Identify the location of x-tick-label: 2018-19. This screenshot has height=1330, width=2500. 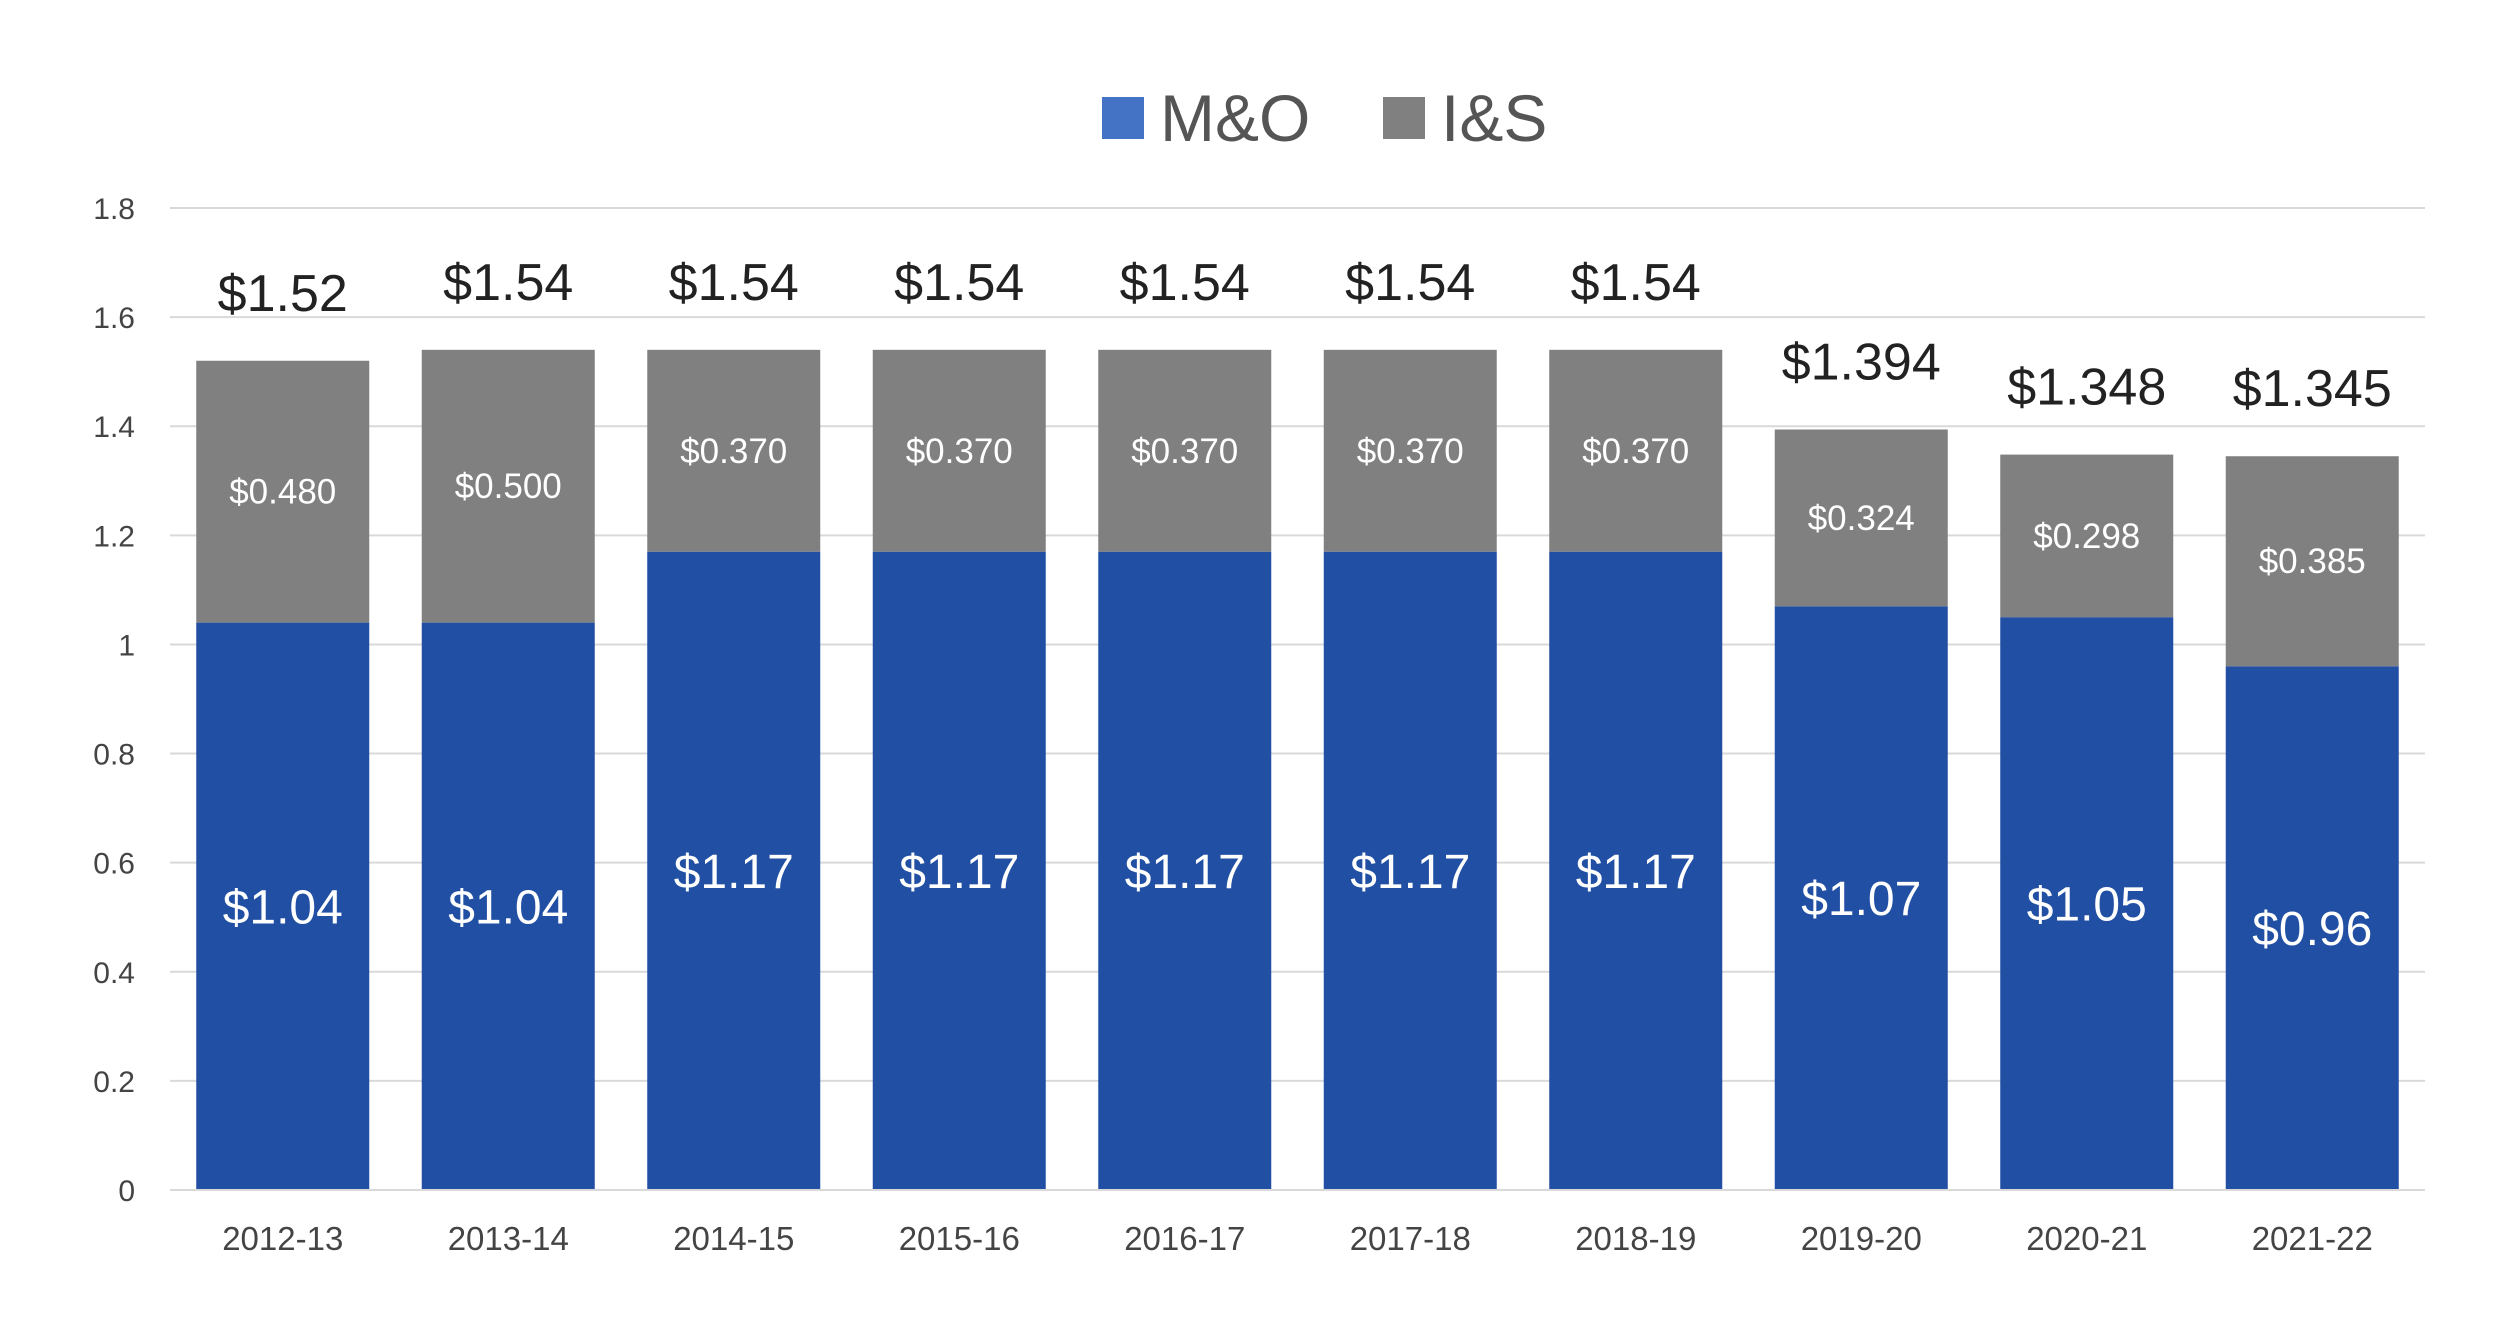
(1635, 1238).